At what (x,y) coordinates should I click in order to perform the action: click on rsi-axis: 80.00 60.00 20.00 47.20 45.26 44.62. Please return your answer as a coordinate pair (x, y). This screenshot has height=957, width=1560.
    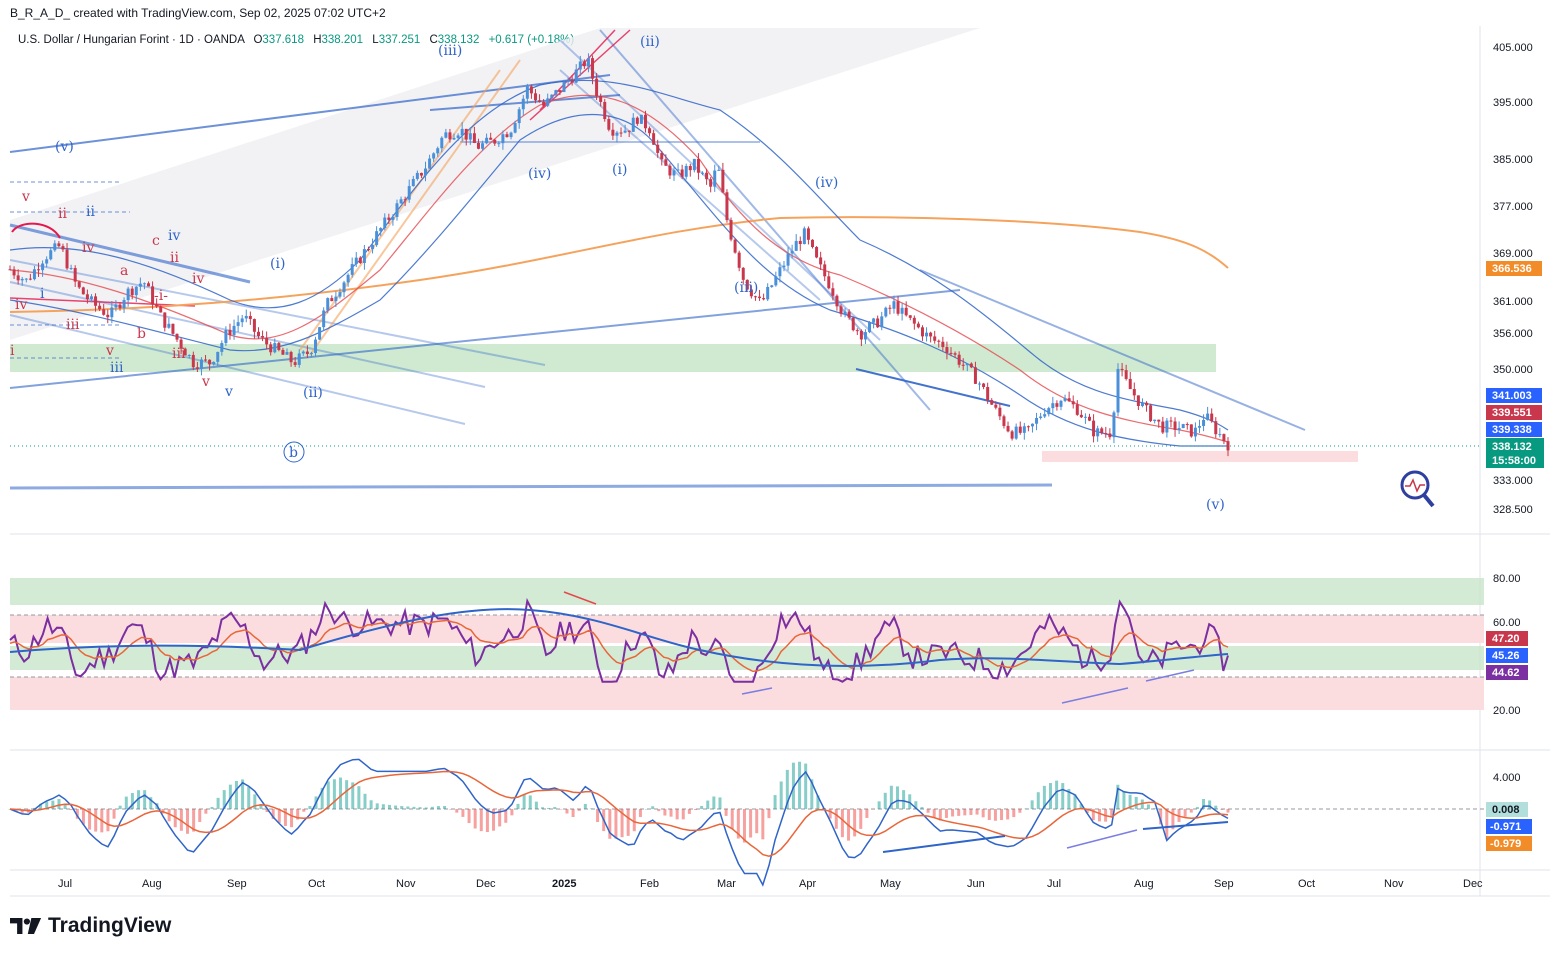
    Looking at the image, I should click on (1507, 645).